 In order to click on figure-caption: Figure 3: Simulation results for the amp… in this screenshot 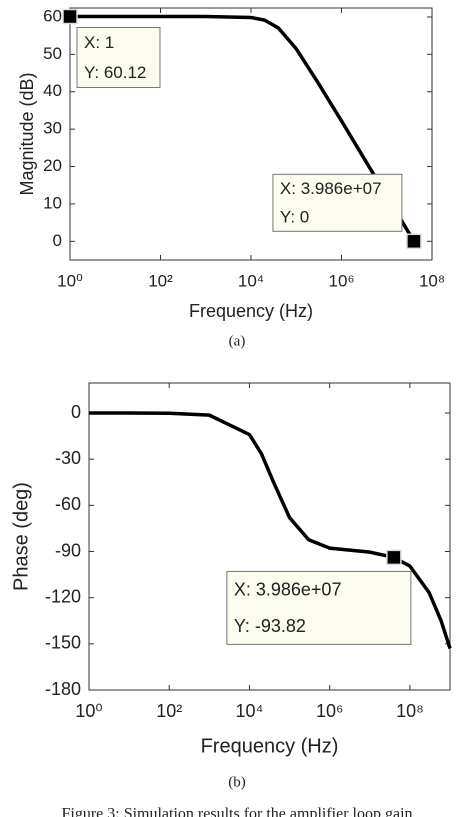, I will do `click(236, 811)`.